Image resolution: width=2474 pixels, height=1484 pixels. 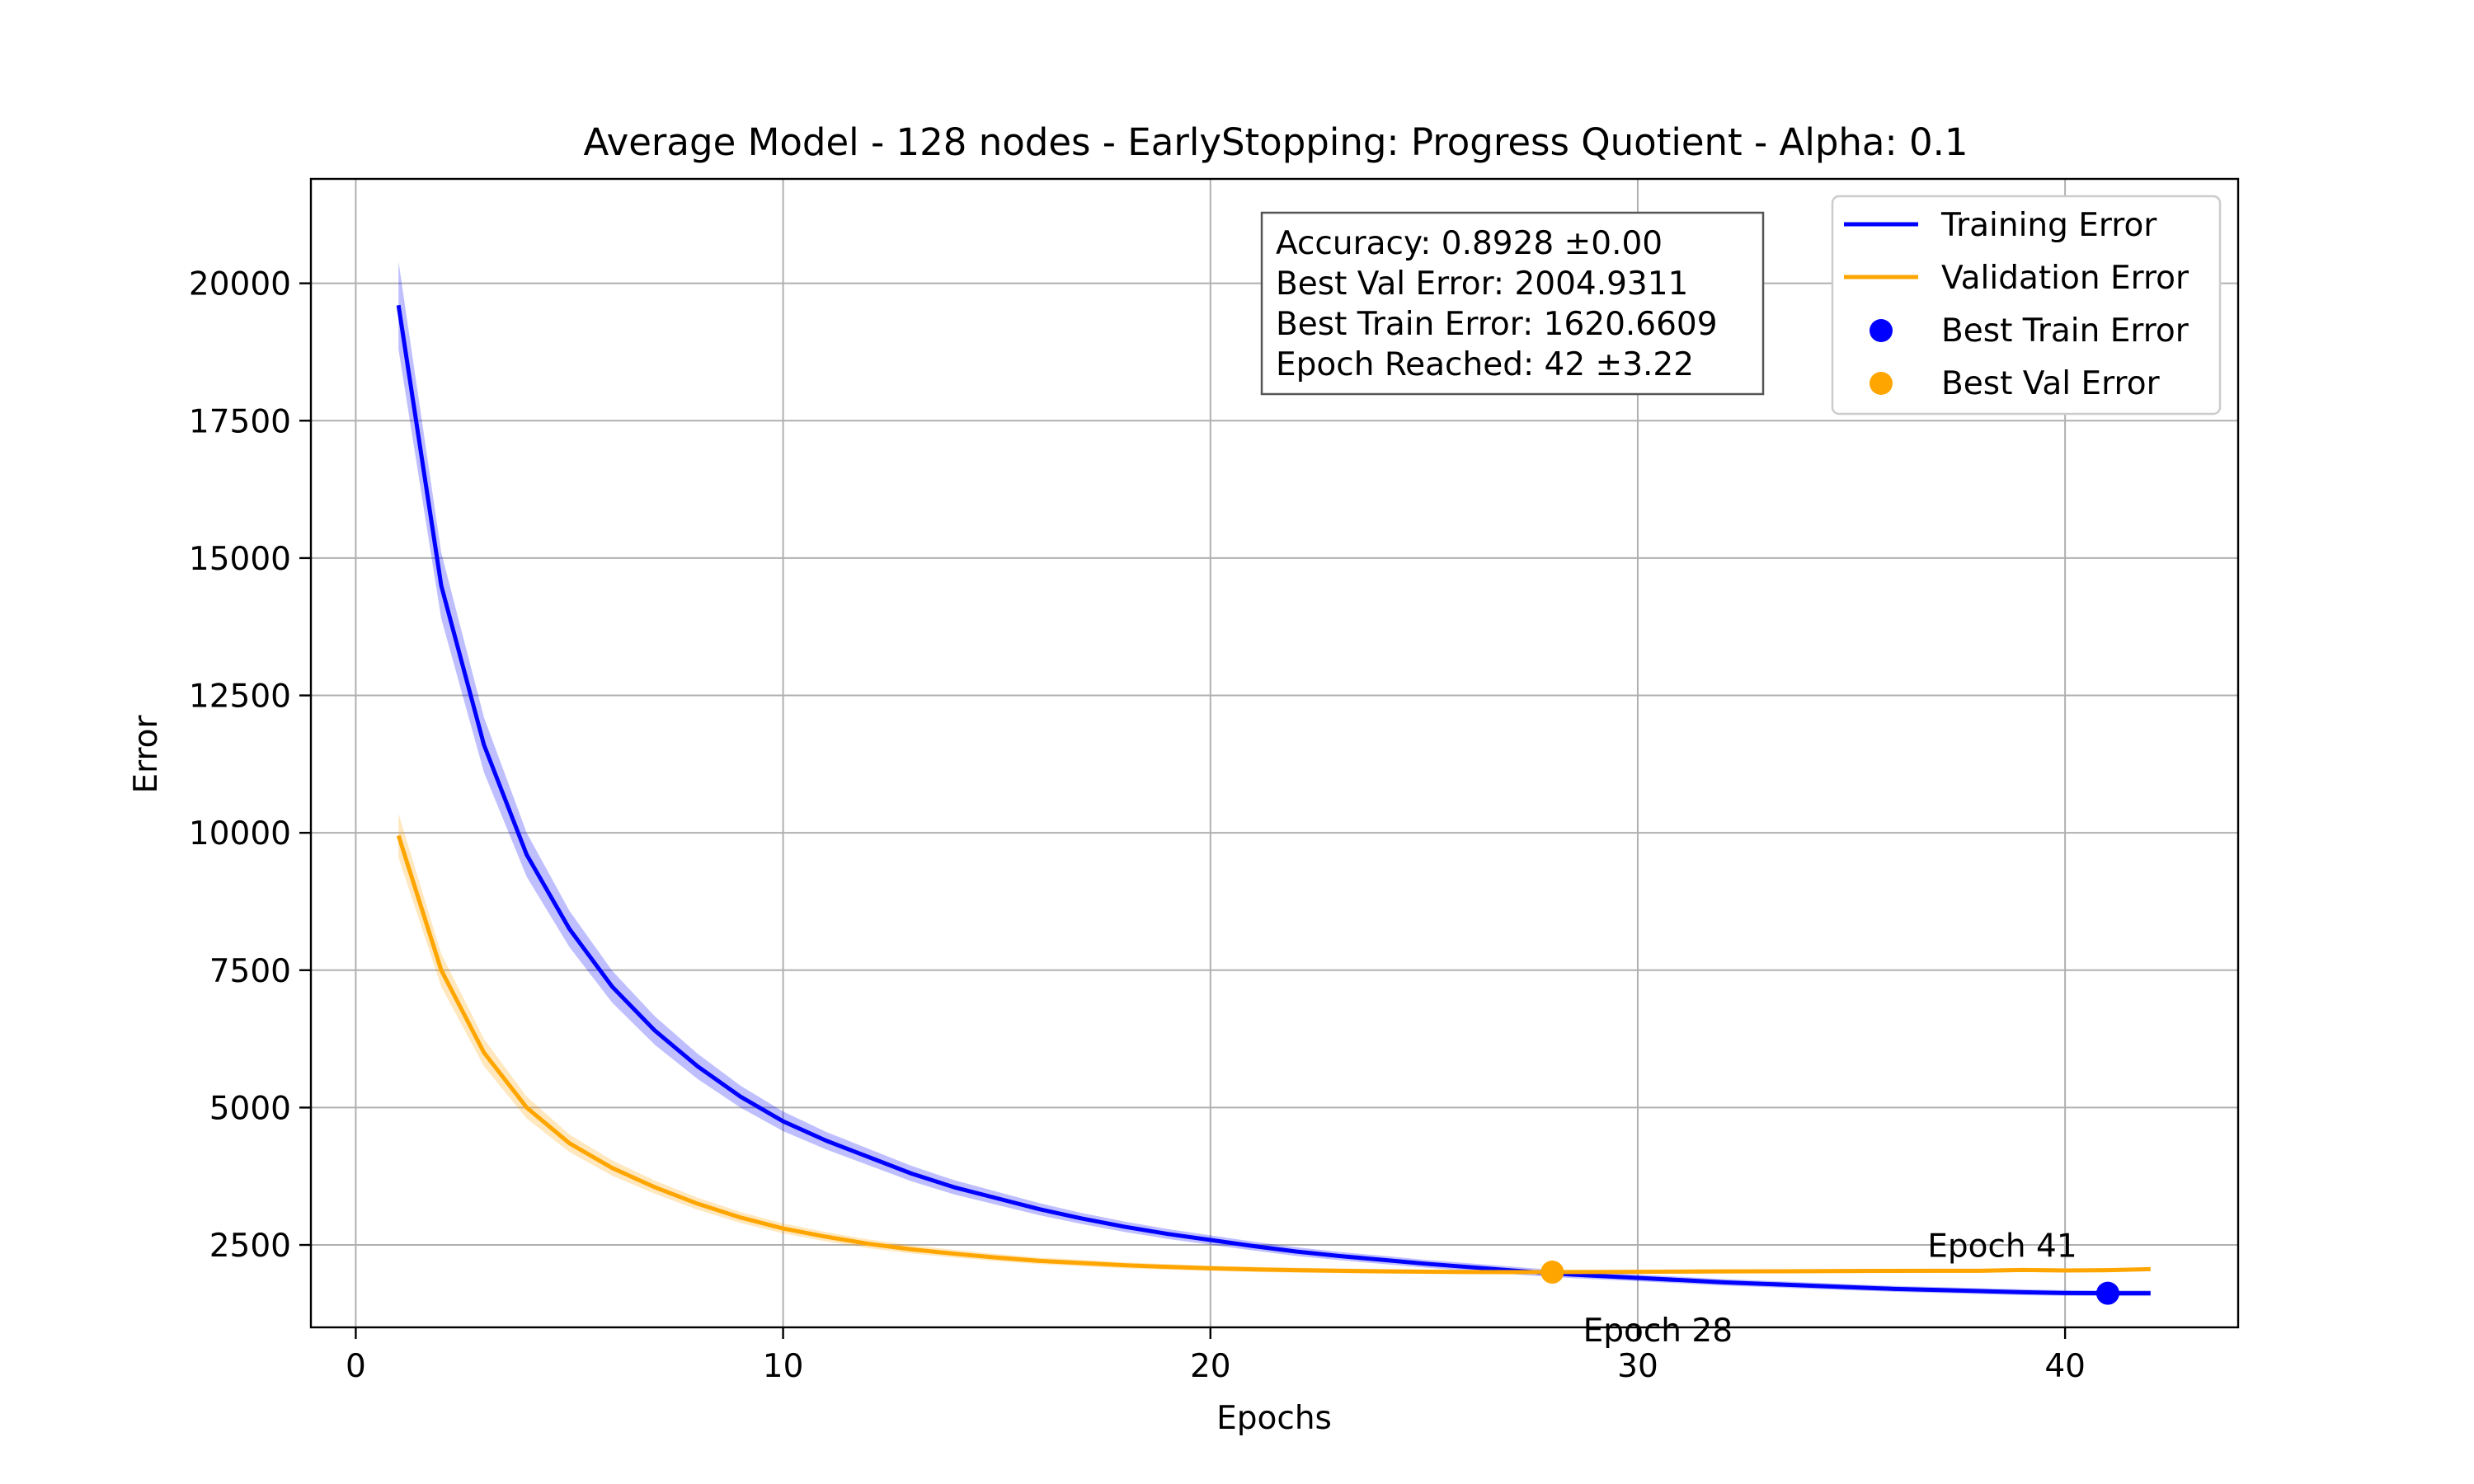 I want to click on best-train-marker, so click(x=2107, y=1293).